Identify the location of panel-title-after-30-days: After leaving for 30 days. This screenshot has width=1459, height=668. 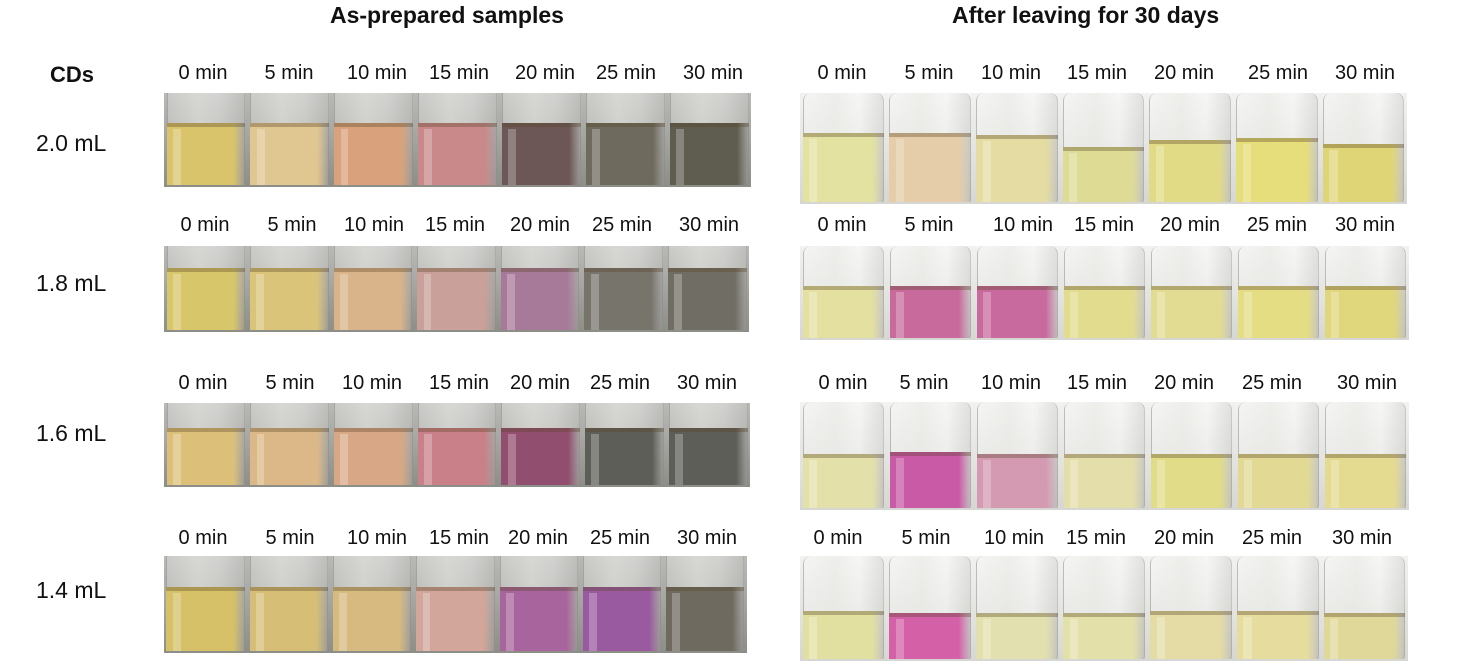
(1086, 15).